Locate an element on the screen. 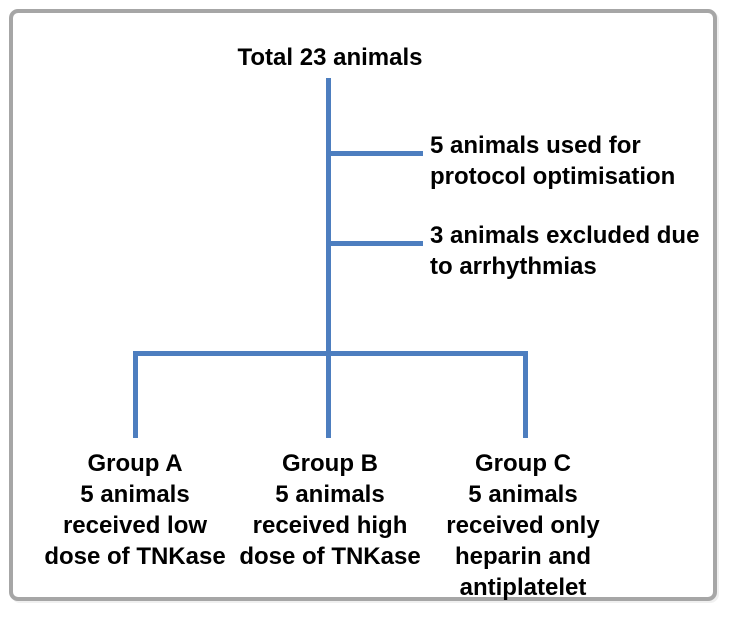 This screenshot has height=618, width=738. note-excluded-arrhythmias: 3 animals excluded due to arrhythmias is located at coordinates (580, 251).